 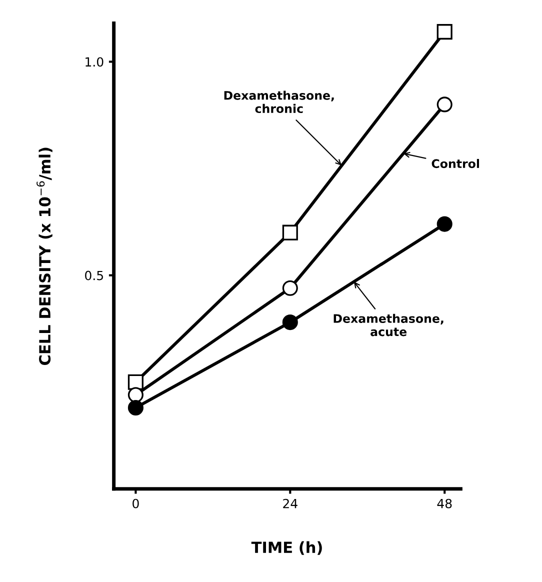 What do you see at coordinates (290, 503) in the screenshot?
I see `x-tick-label: 24` at bounding box center [290, 503].